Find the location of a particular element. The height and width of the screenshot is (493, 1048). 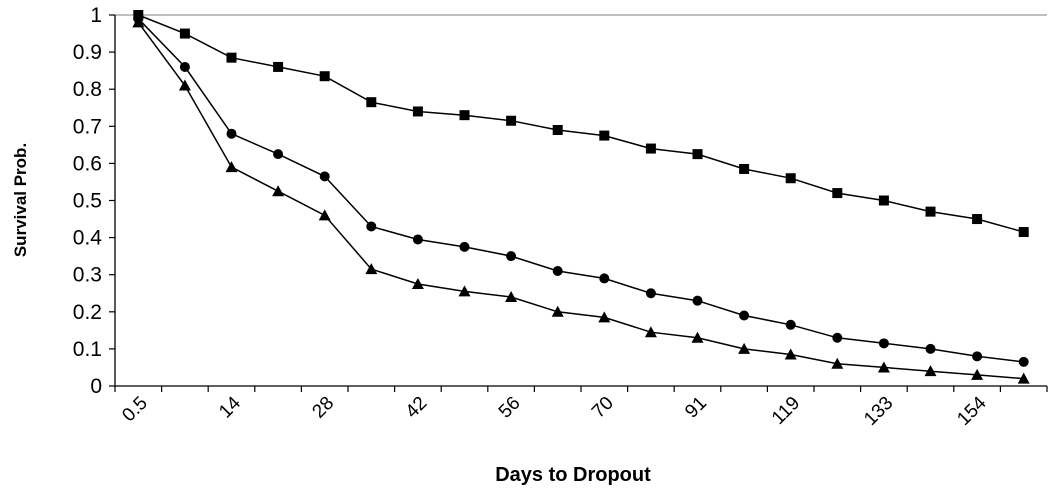

y-tick-label: 0 is located at coordinates (96, 386).